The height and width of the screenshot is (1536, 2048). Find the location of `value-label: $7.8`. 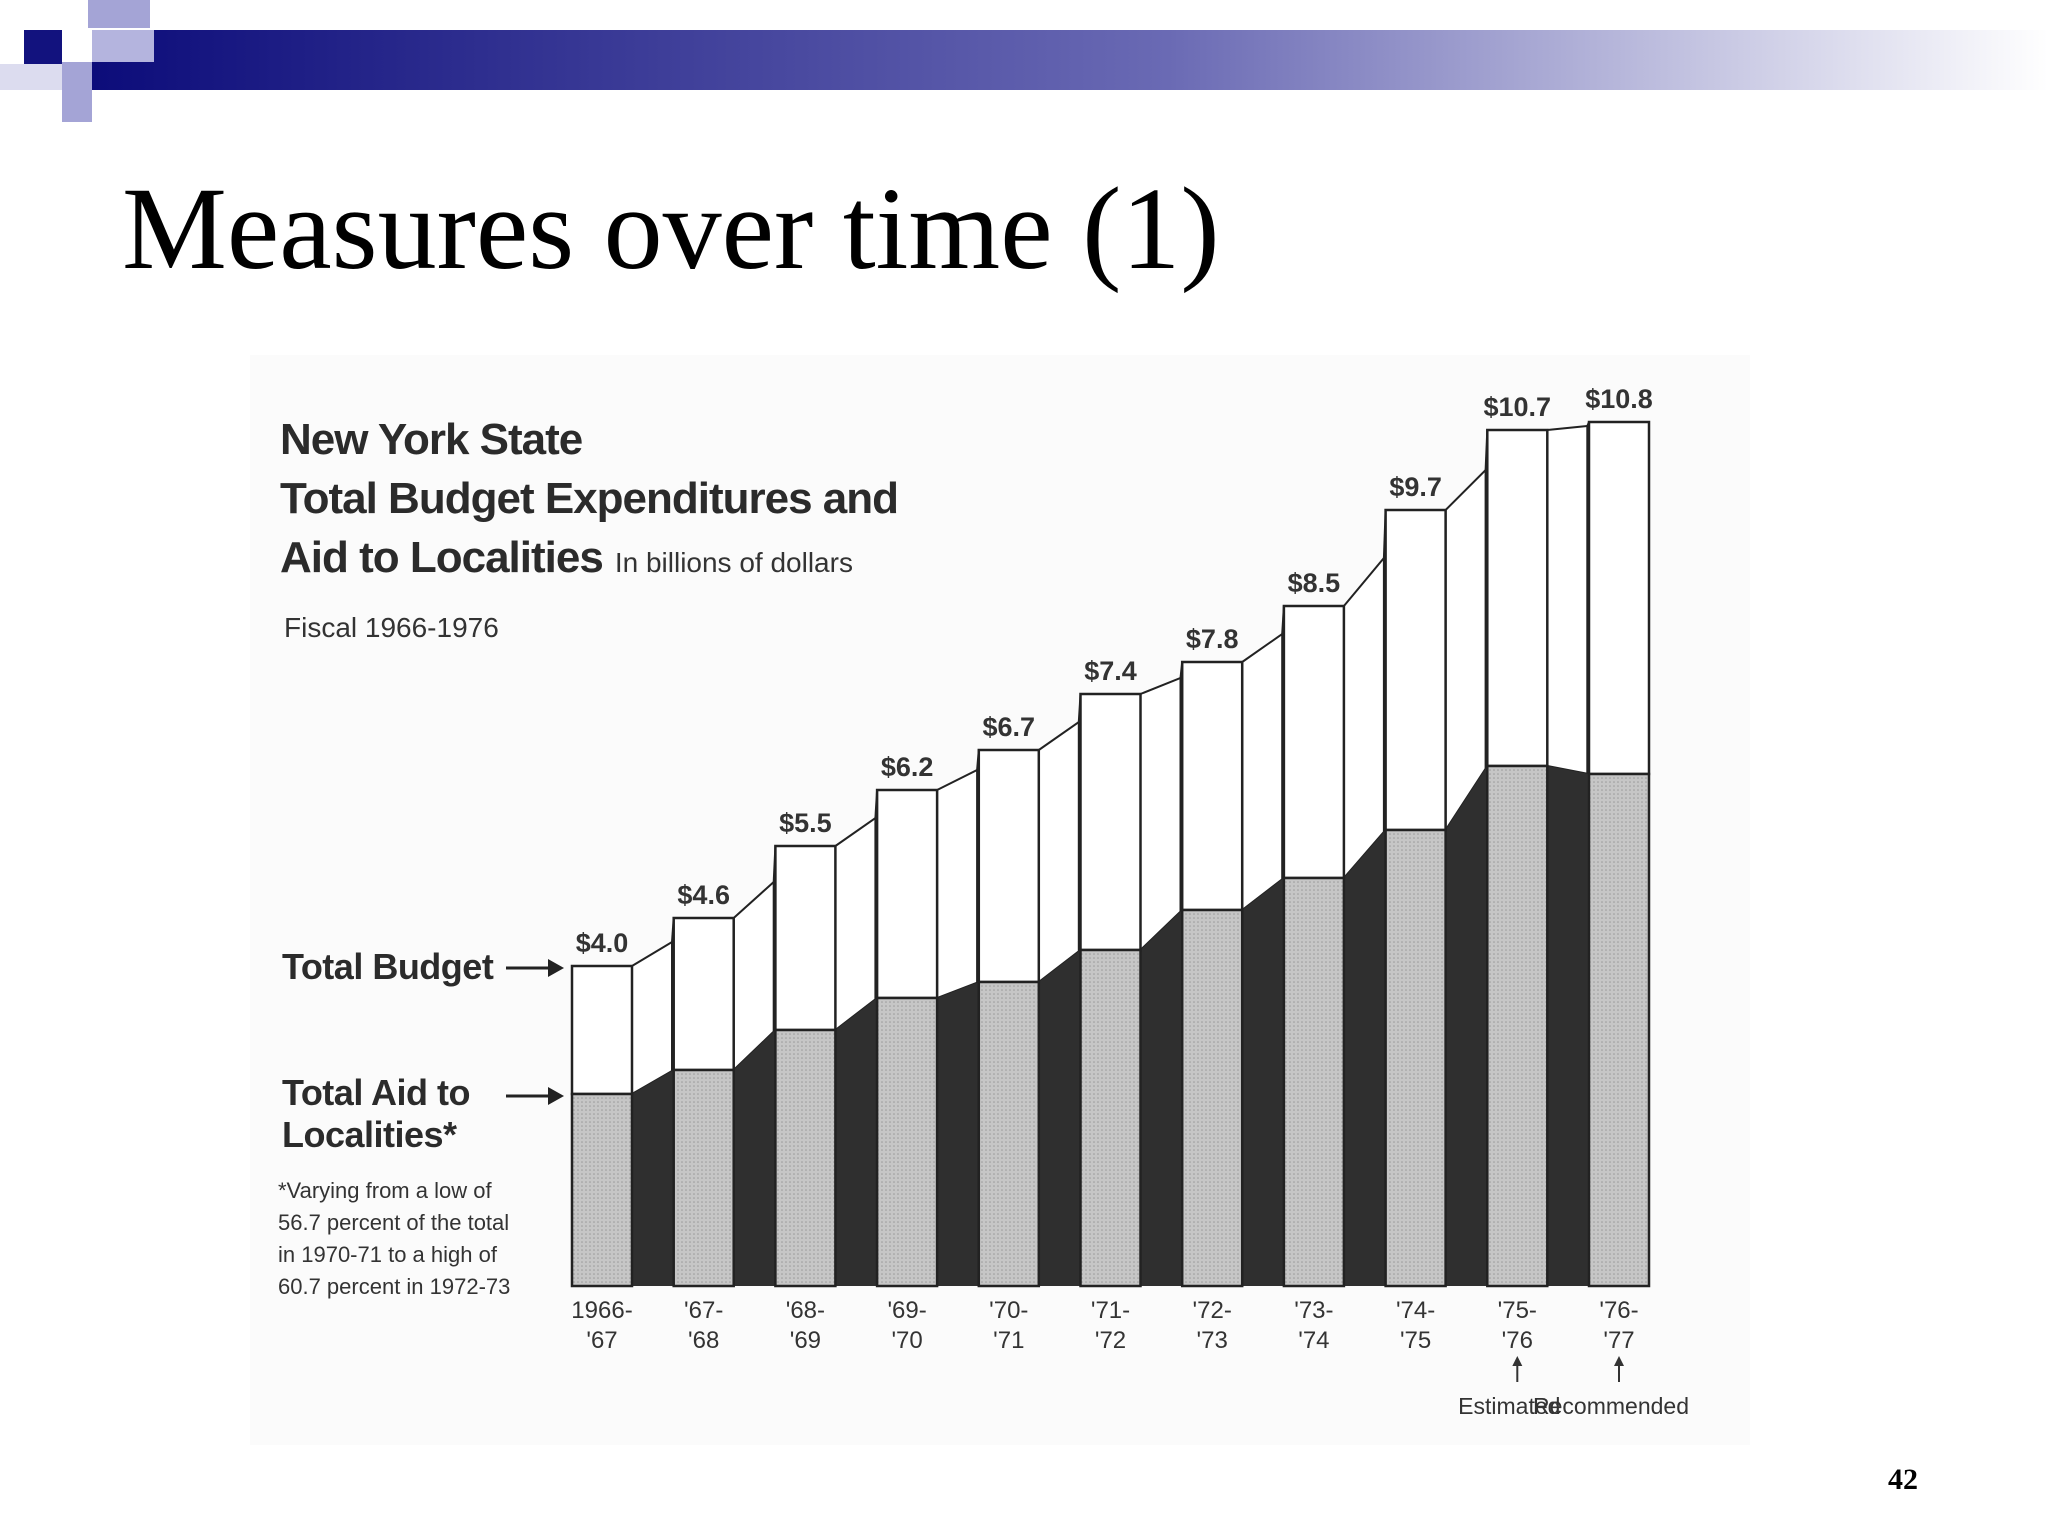

value-label: $7.8 is located at coordinates (1212, 639).